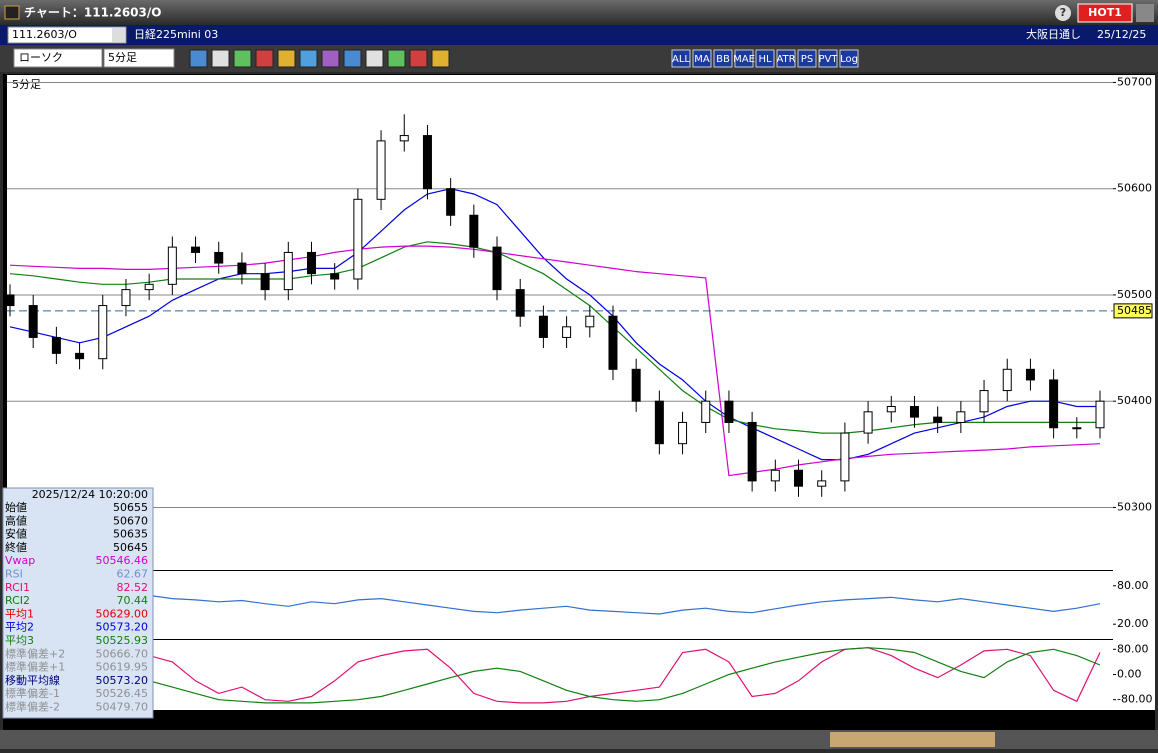  I want to click on hot-button, so click(1105, 13).